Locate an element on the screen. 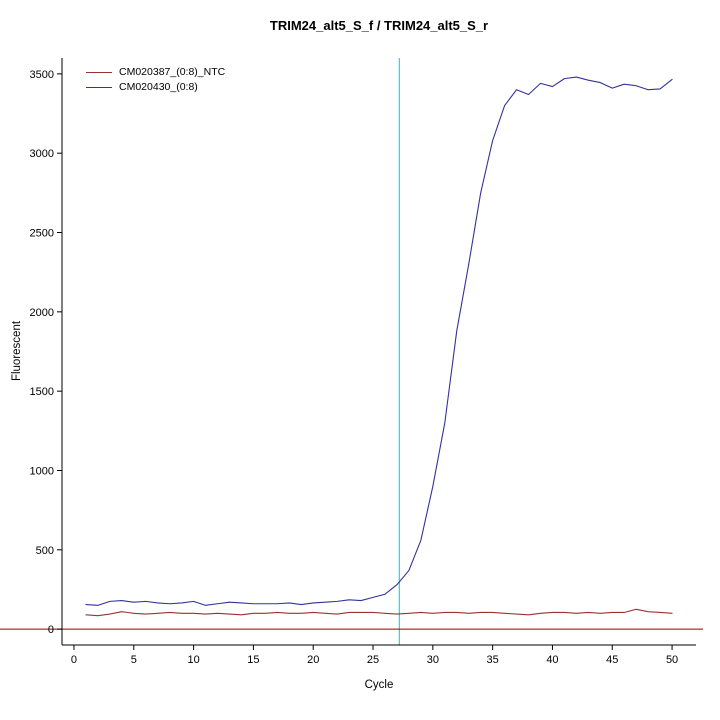 The height and width of the screenshot is (720, 720). y-tick-label: 0 is located at coordinates (51, 630).